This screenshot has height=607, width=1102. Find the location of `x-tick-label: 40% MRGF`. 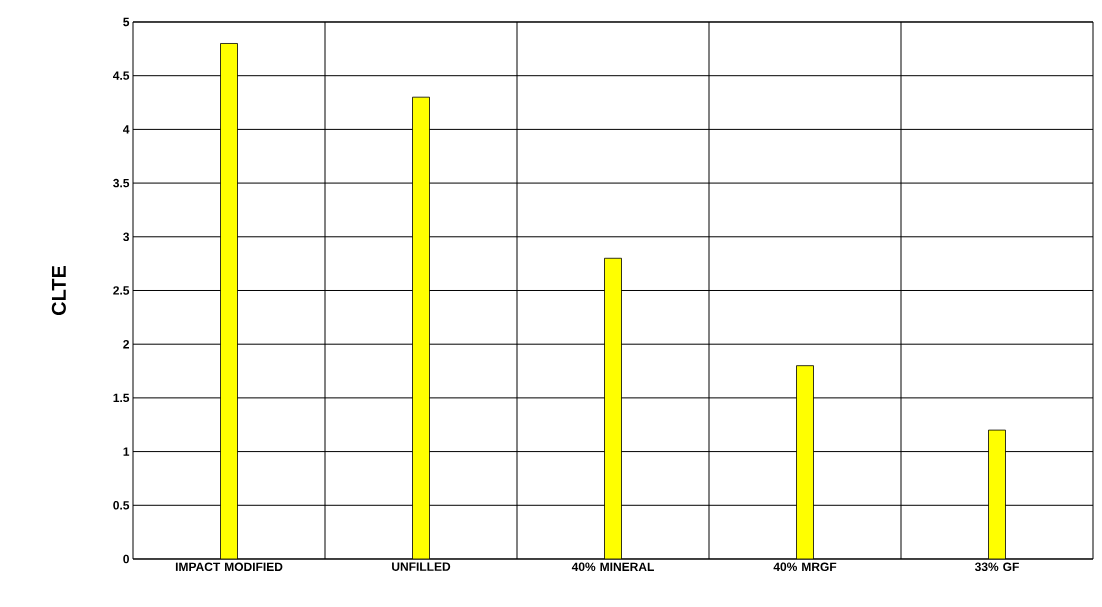

x-tick-label: 40% MRGF is located at coordinates (805, 567).